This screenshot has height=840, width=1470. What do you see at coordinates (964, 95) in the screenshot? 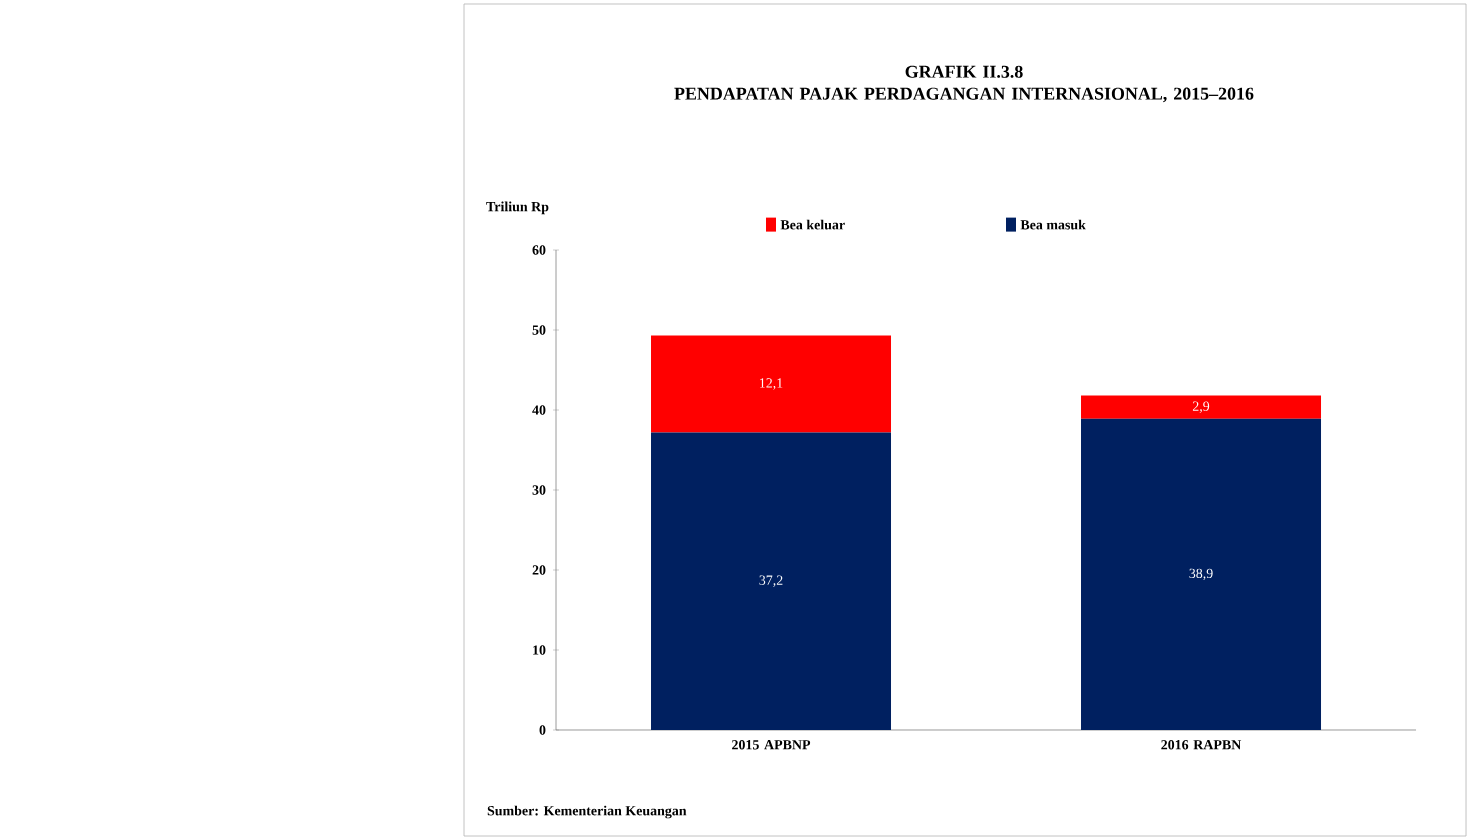
I see `chart-subtitle: PENDAPATAN PAJAK PERDAGANGAN INTERNASIONAL, 2015–2016` at bounding box center [964, 95].